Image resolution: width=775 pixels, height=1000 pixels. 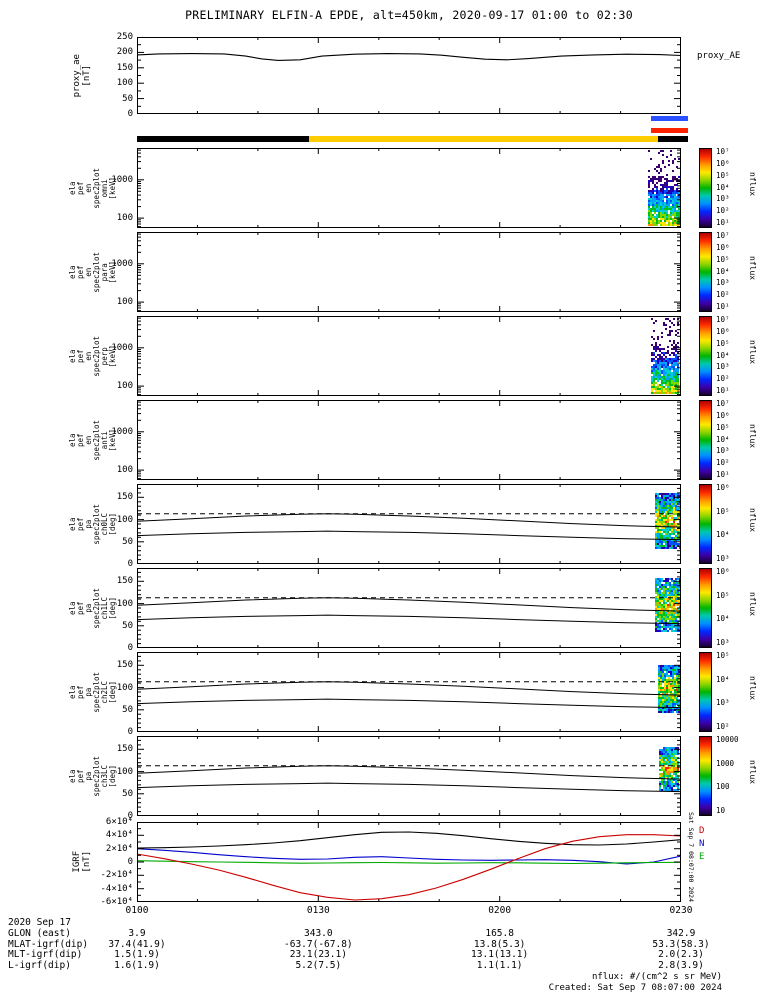 I want to click on colorbar-tick-en_anti: 10¹, so click(x=723, y=474).